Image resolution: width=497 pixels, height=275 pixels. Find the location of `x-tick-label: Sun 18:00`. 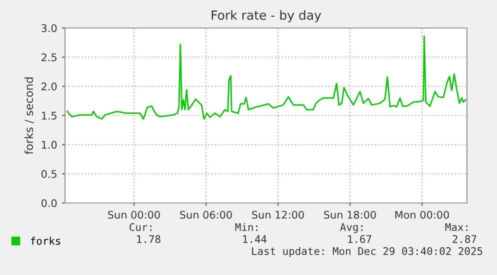

x-tick-label: Sun 18:00 is located at coordinates (350, 214).